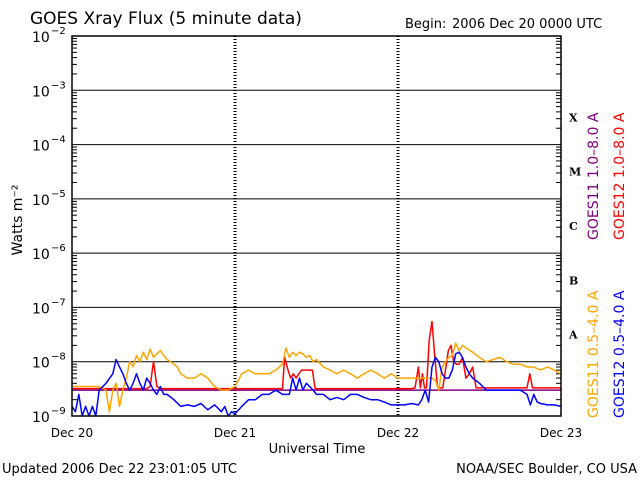 The image size is (640, 480). Describe the element at coordinates (594, 354) in the screenshot. I see `legend-entry: GOES11 0.5–4.0 A` at that location.